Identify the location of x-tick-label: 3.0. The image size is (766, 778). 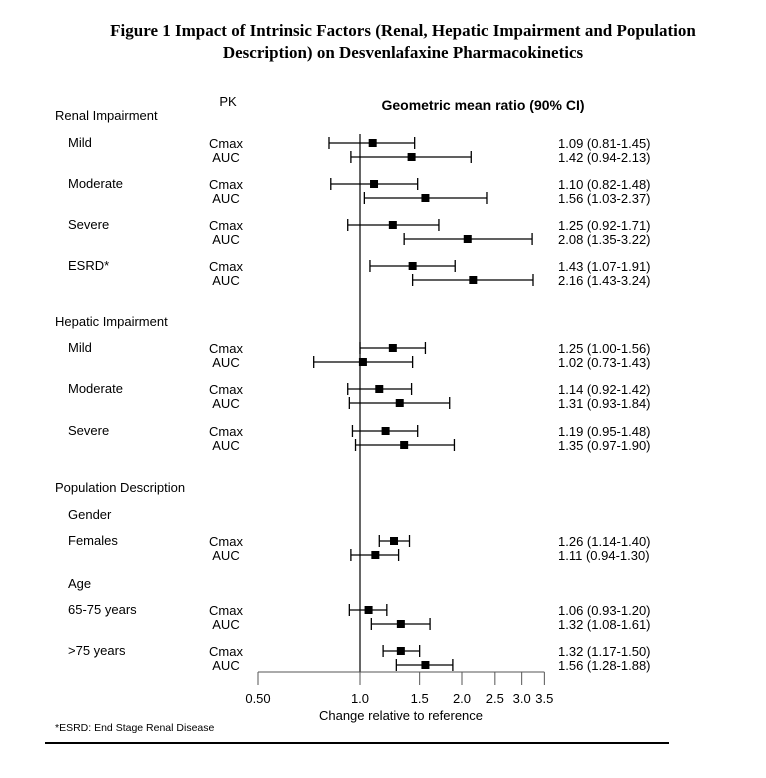
(522, 698).